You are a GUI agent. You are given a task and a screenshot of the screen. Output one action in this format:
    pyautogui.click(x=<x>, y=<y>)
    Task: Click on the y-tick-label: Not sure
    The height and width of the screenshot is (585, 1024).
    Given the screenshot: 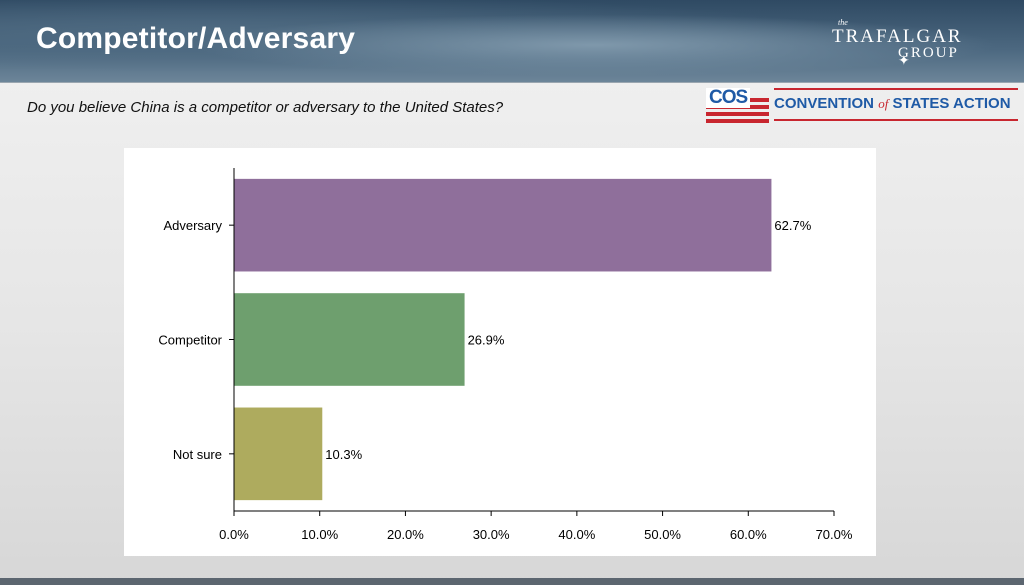 What is the action you would take?
    pyautogui.click(x=197, y=454)
    